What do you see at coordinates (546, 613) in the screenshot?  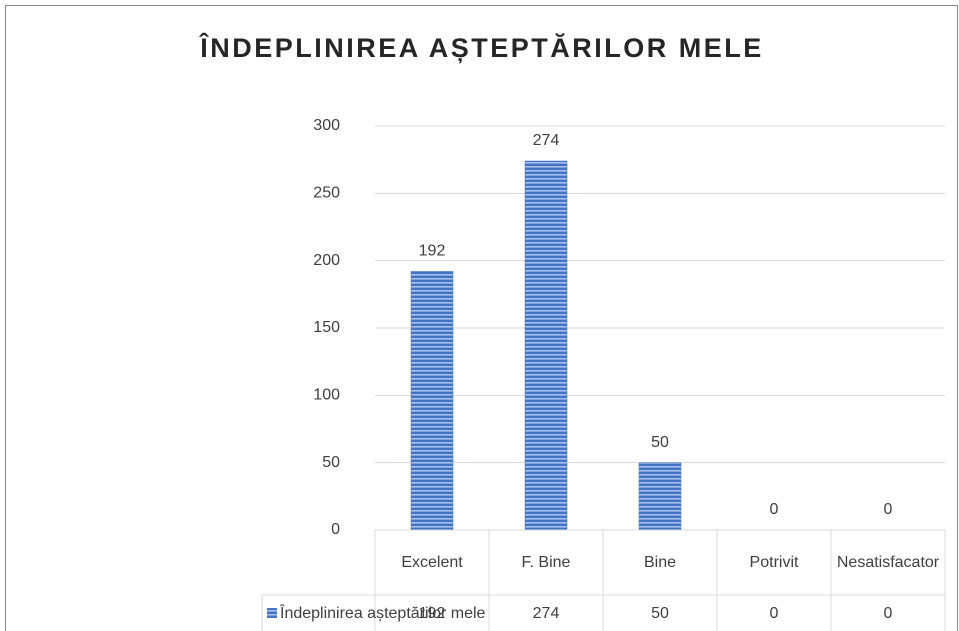 I see `table-value: 274` at bounding box center [546, 613].